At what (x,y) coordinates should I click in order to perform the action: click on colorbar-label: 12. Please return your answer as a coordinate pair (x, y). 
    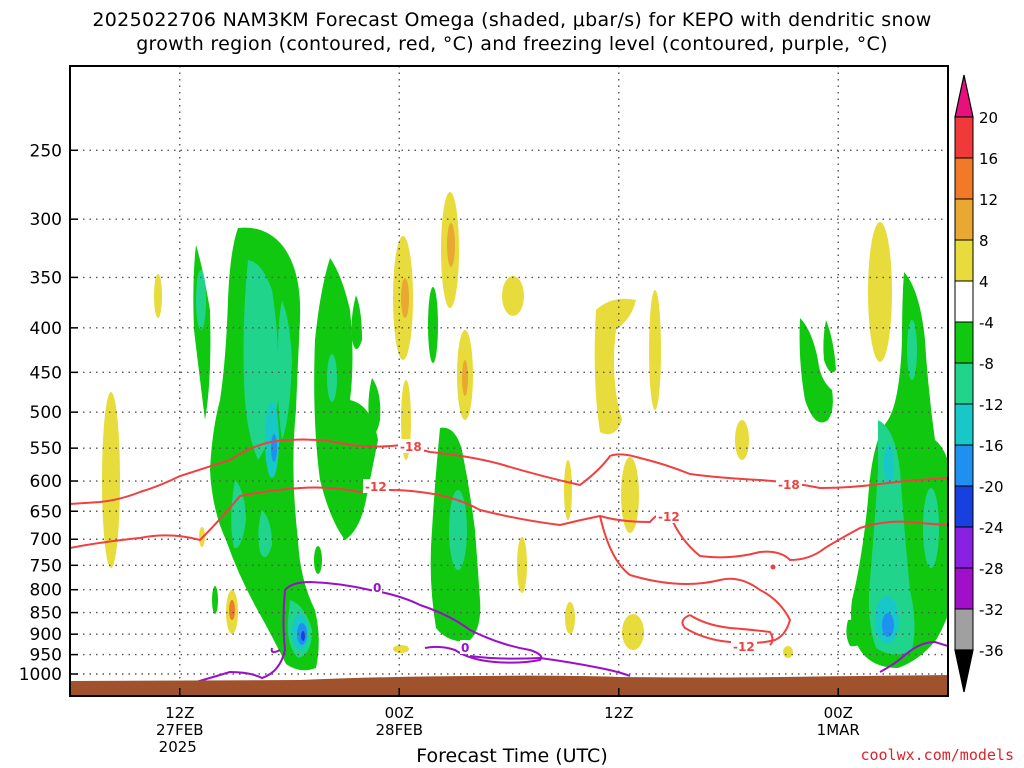
    Looking at the image, I should click on (988, 200).